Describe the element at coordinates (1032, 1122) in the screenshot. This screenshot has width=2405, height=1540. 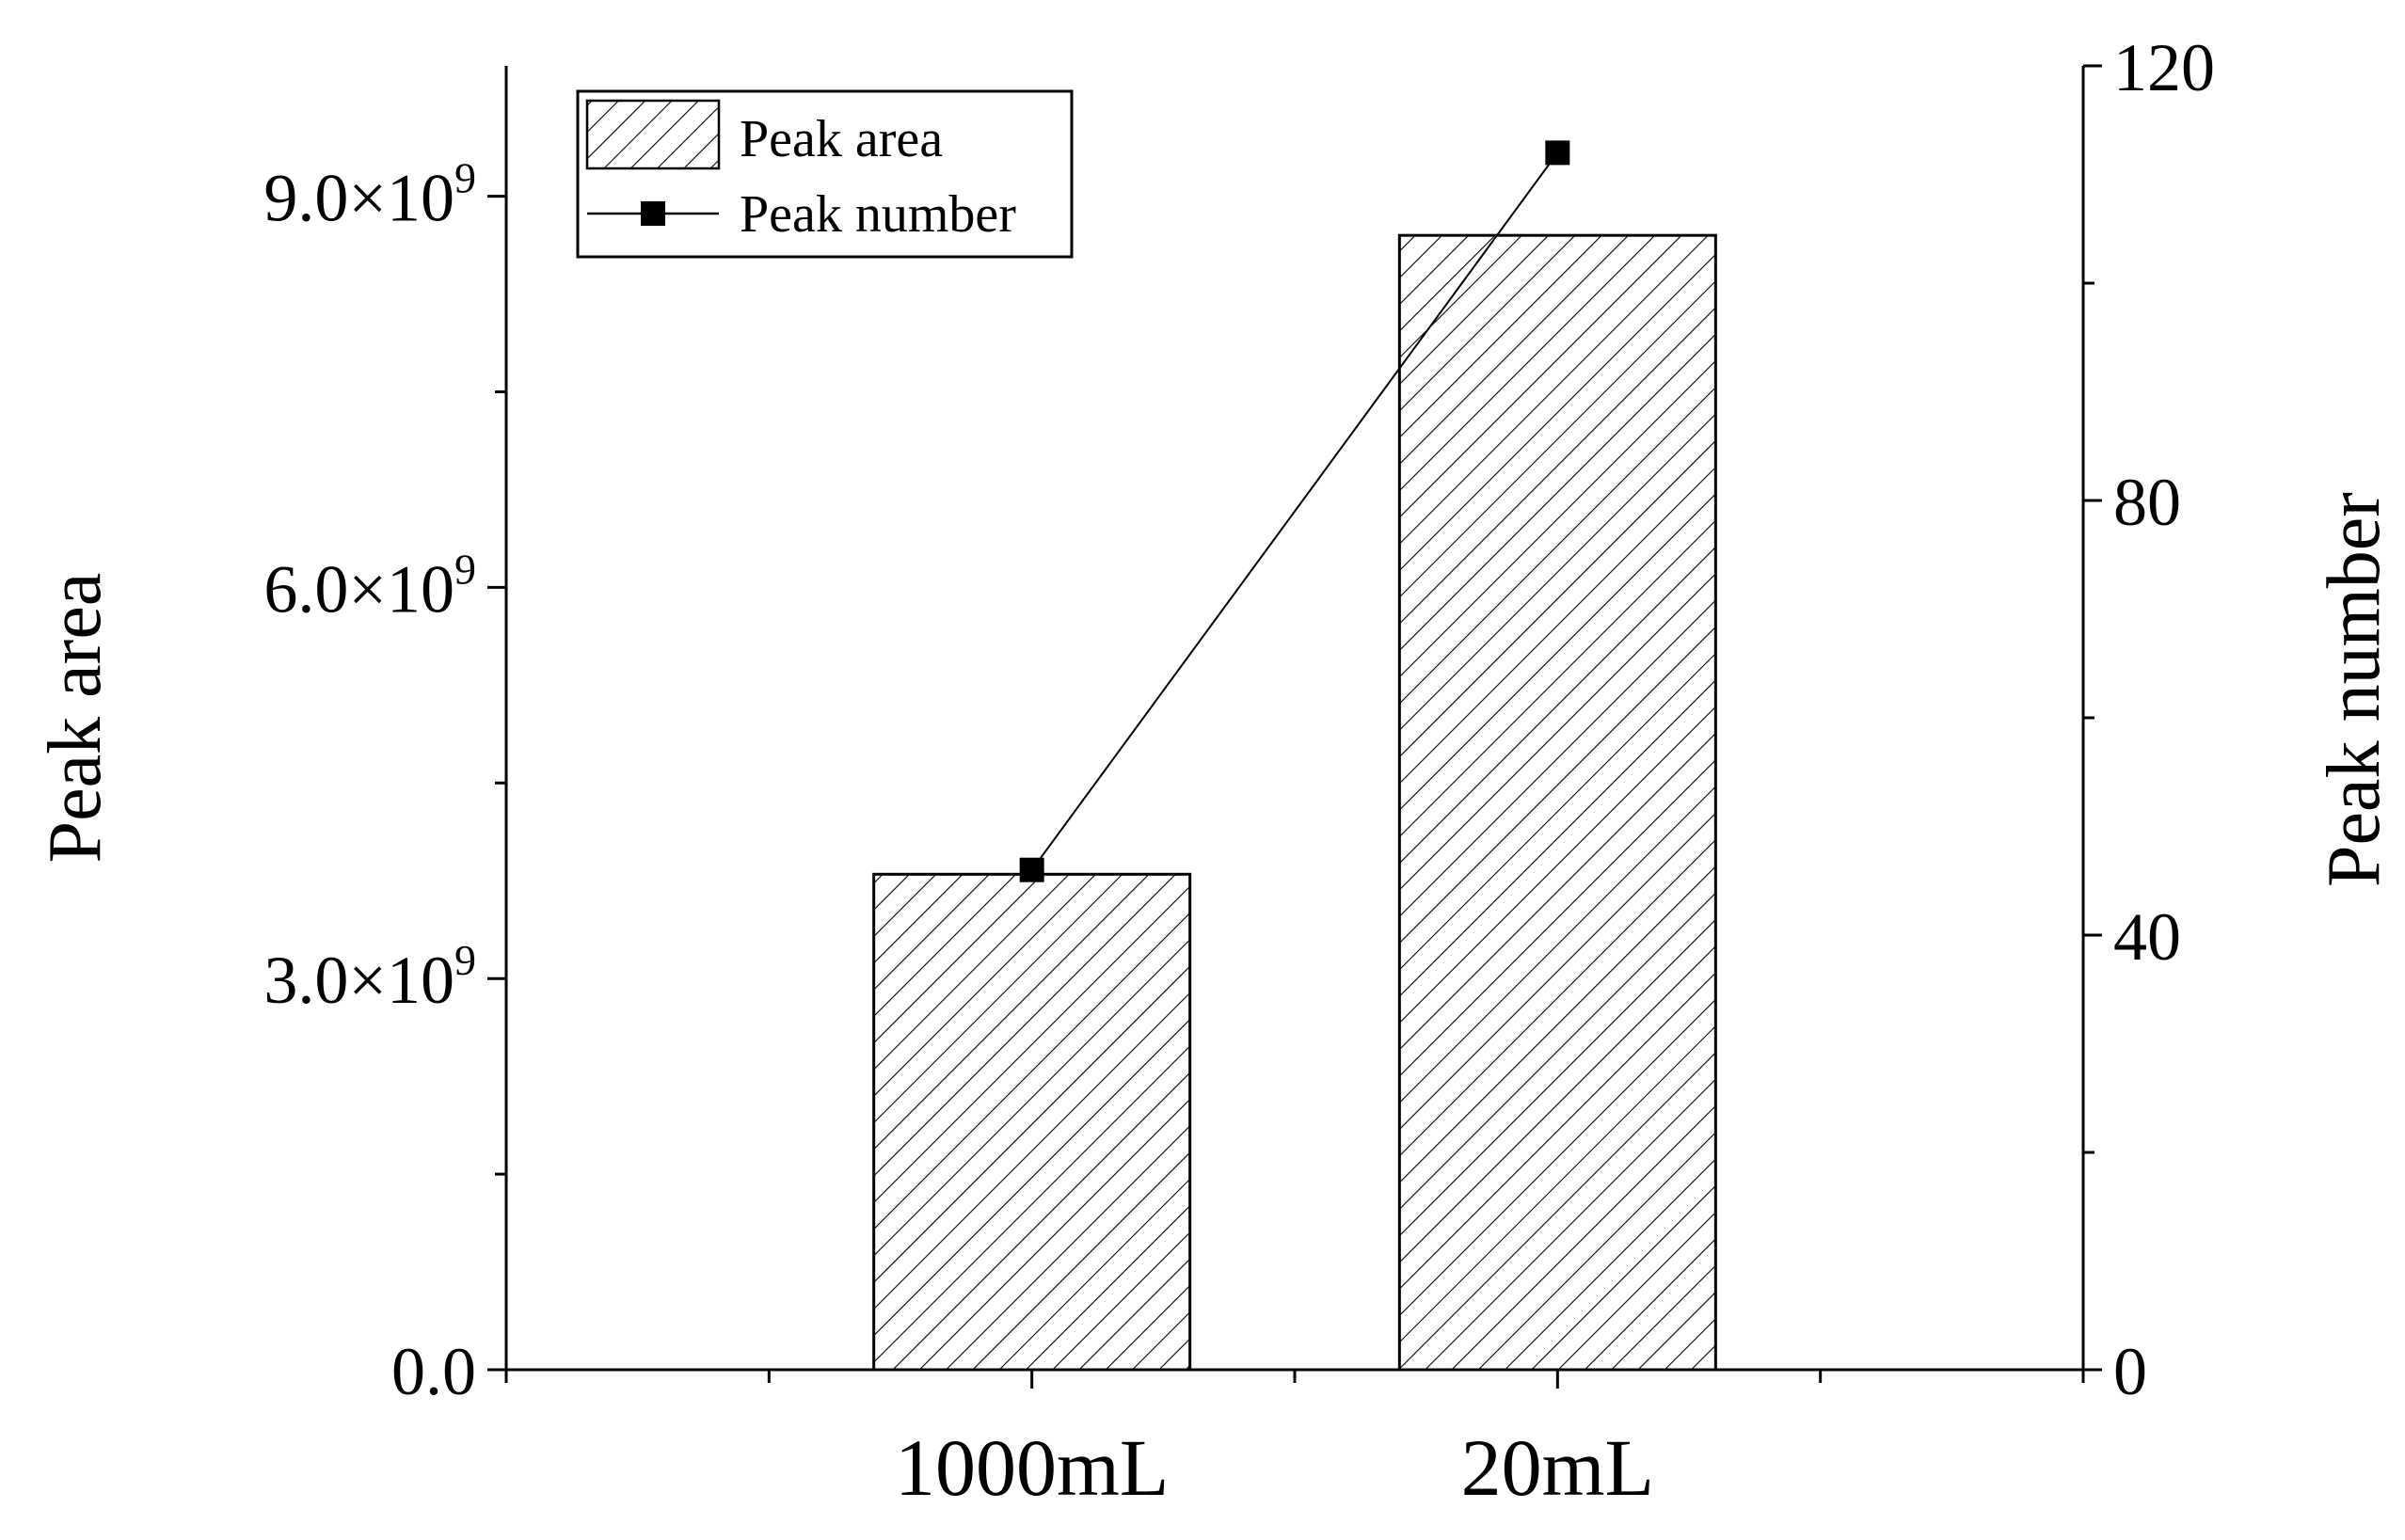
I see `bar-1000mL` at that location.